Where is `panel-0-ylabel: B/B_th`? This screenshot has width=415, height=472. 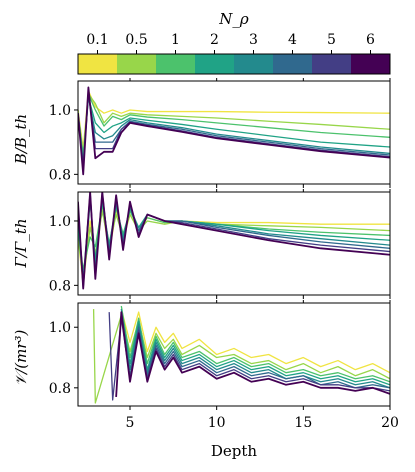 panel-0-ylabel: B/B_th is located at coordinates (21, 139).